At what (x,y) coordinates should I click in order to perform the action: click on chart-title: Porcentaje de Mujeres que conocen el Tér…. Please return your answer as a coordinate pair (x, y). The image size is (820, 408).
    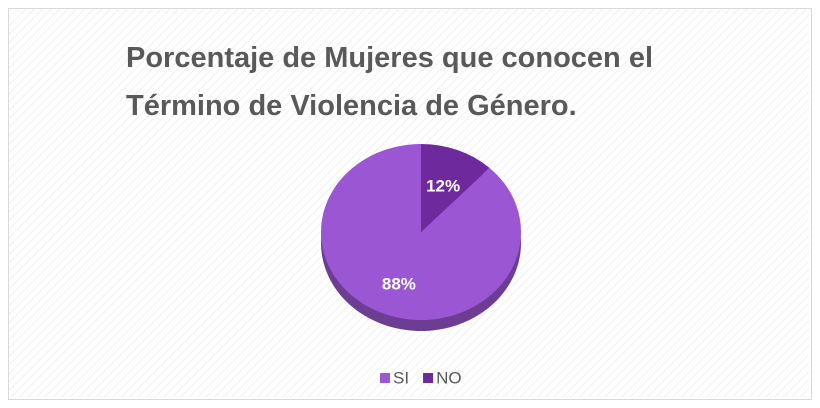
    Looking at the image, I should click on (389, 82).